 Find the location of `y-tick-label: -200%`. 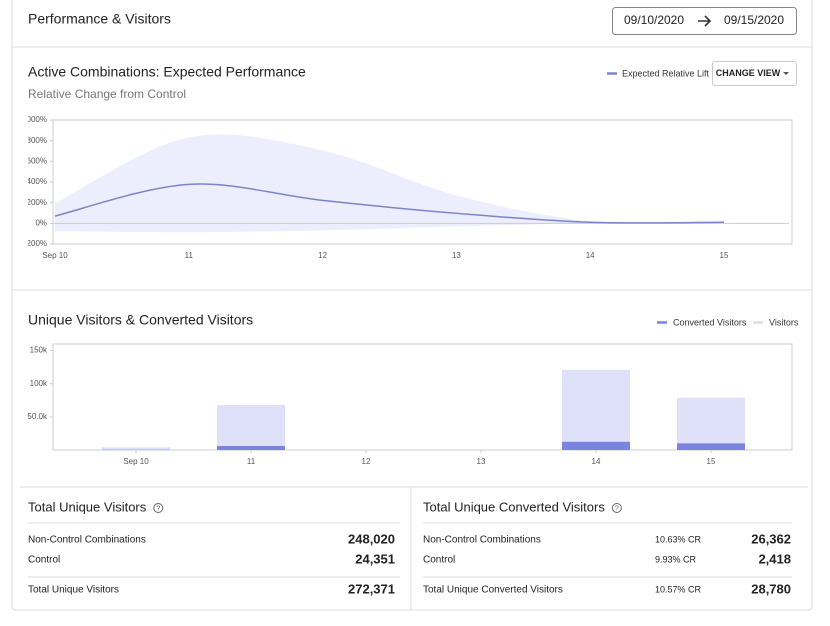

y-tick-label: -200% is located at coordinates (35, 243).